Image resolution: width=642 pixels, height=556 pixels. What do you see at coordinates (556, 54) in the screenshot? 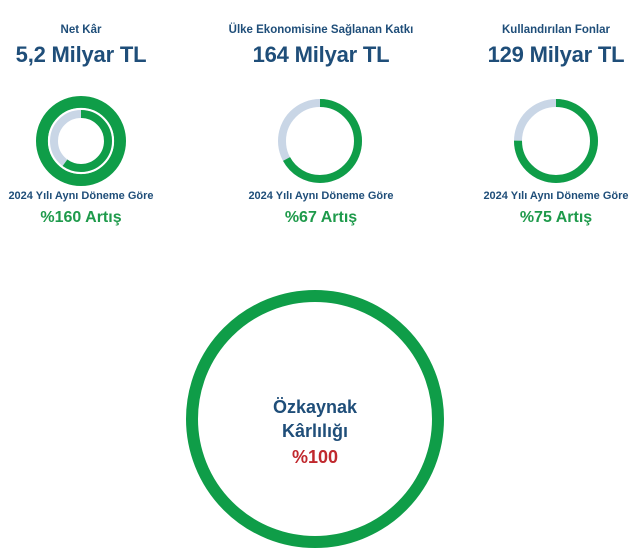
I see `kpi-value: 129 Milyar TL` at bounding box center [556, 54].